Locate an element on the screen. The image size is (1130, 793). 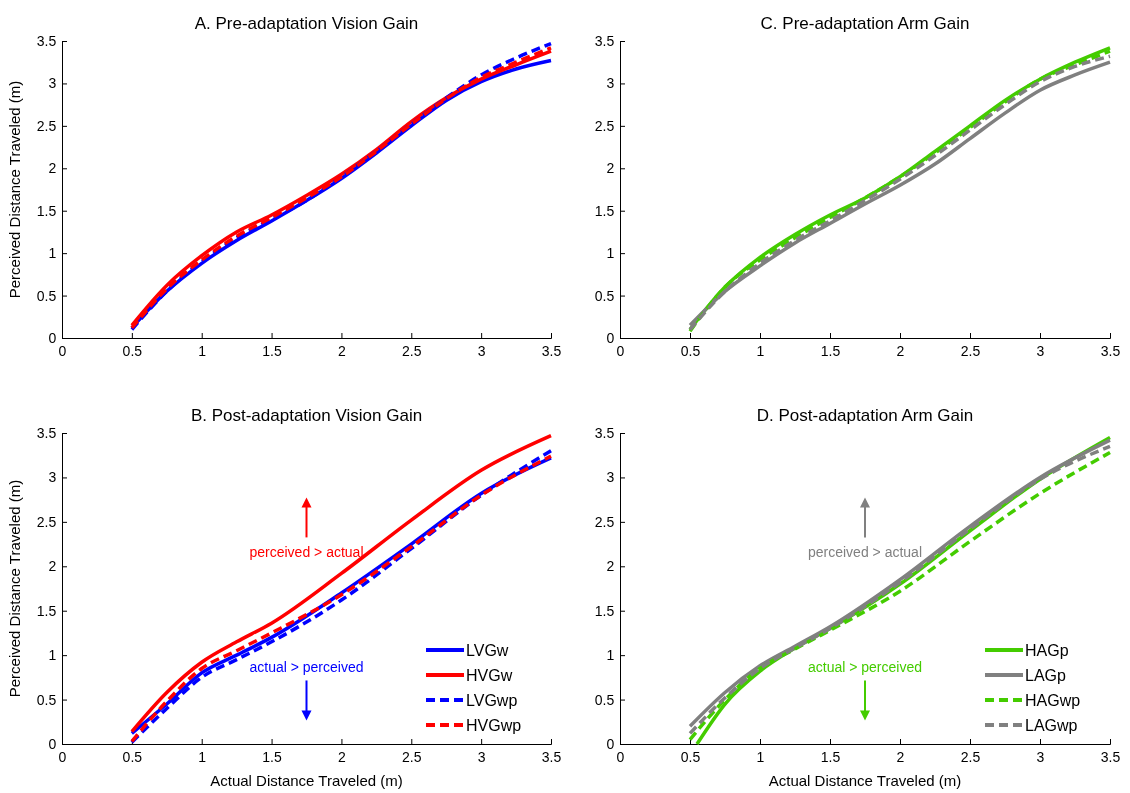
chart-title: D. Post-adaptation Arm Gain is located at coordinates (865, 415).